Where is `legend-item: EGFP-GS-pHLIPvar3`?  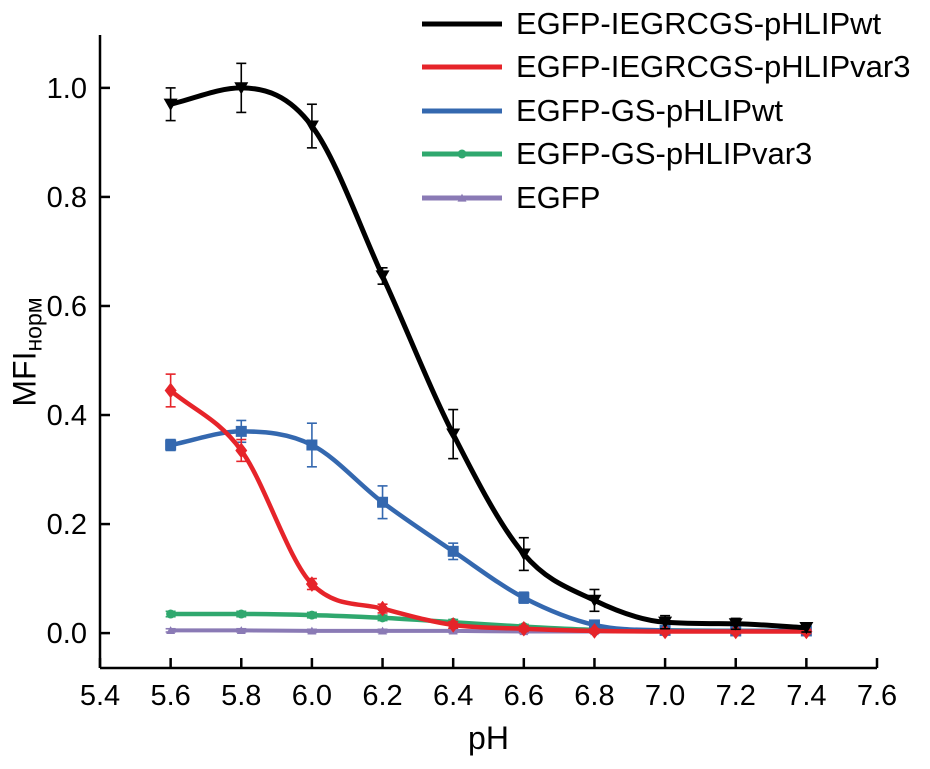
legend-item: EGFP-GS-pHLIPvar3 is located at coordinates (665, 155).